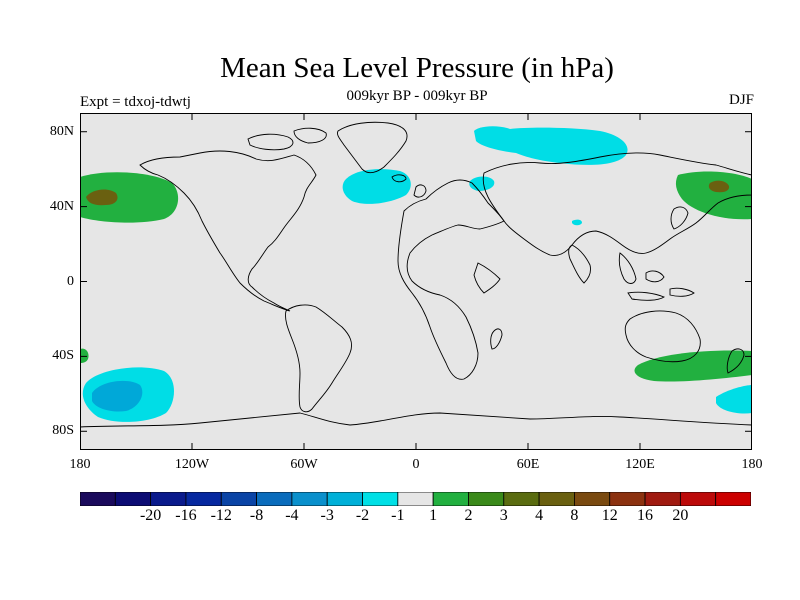 The height and width of the screenshot is (600, 800). Describe the element at coordinates (433, 515) in the screenshot. I see `colorbar-label: 1` at that location.